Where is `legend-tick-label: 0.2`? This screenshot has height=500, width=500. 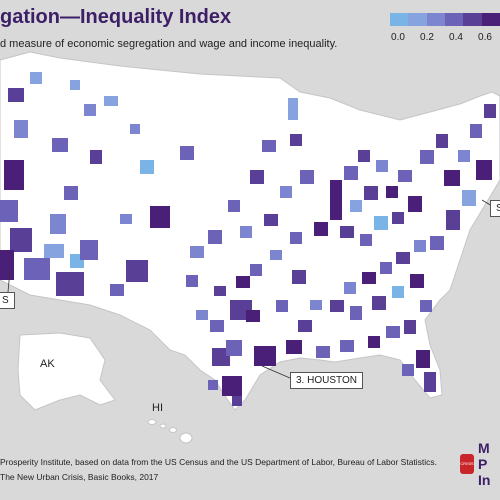
legend-tick-label: 0.2 is located at coordinates (427, 37).